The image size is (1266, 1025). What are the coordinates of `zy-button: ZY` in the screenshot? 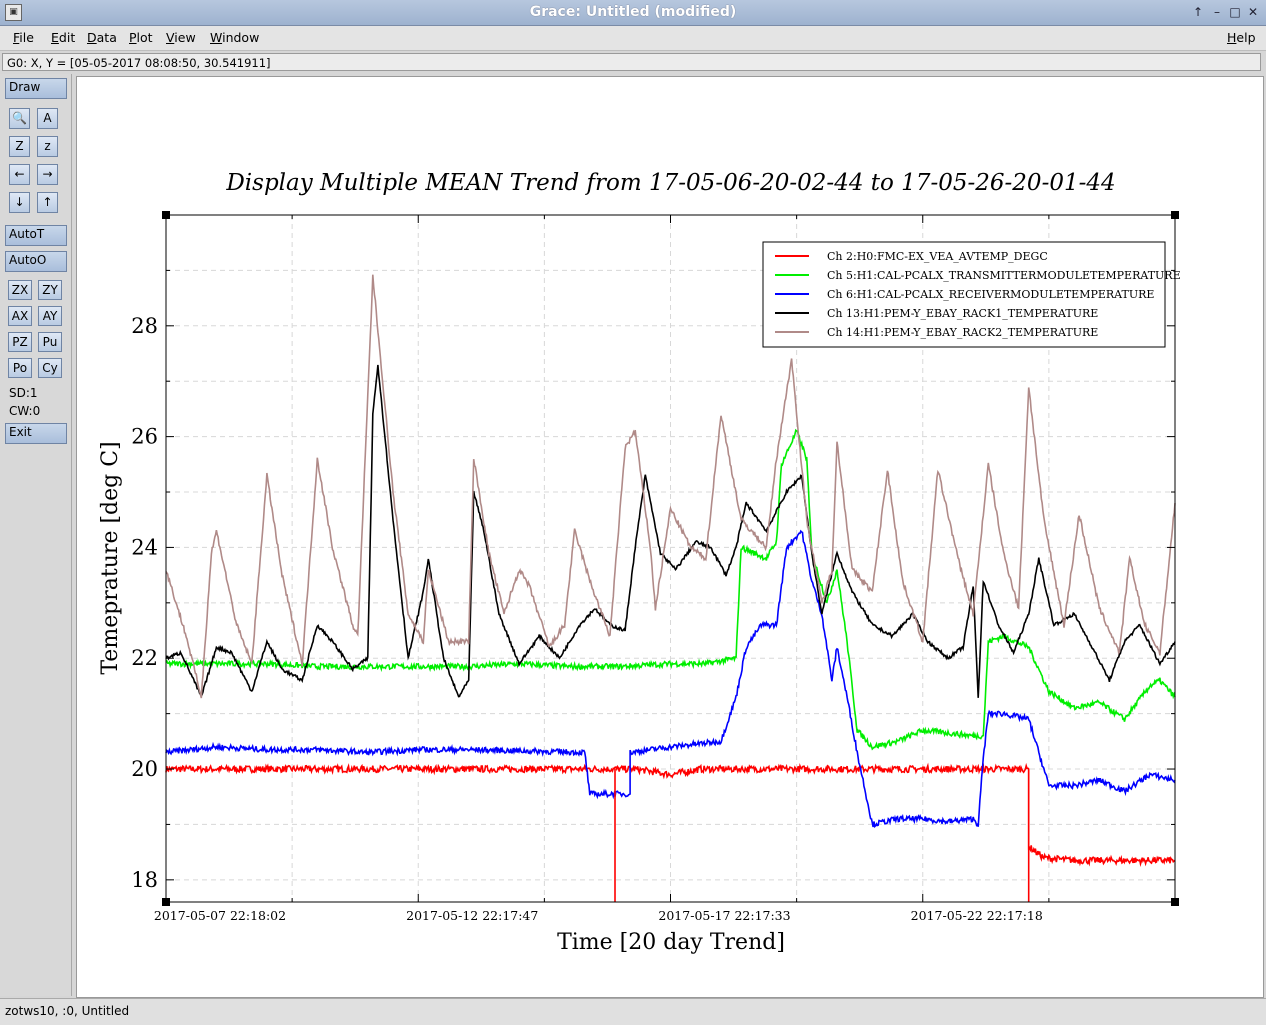 It's located at (50, 290).